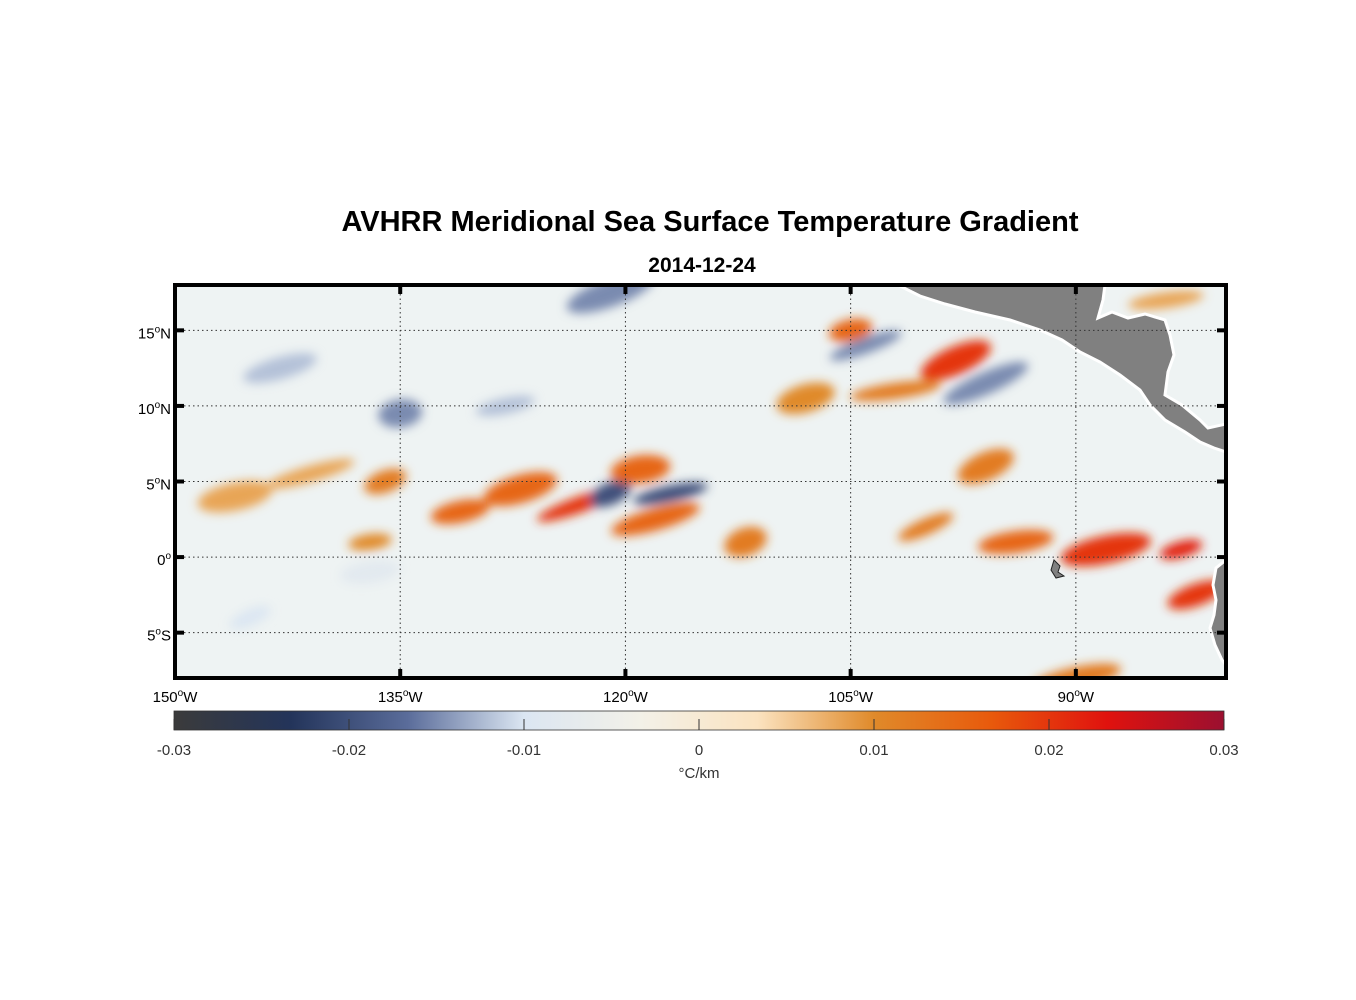  Describe the element at coordinates (159, 636) in the screenshot. I see `lat-tick-label: 5oS` at that location.